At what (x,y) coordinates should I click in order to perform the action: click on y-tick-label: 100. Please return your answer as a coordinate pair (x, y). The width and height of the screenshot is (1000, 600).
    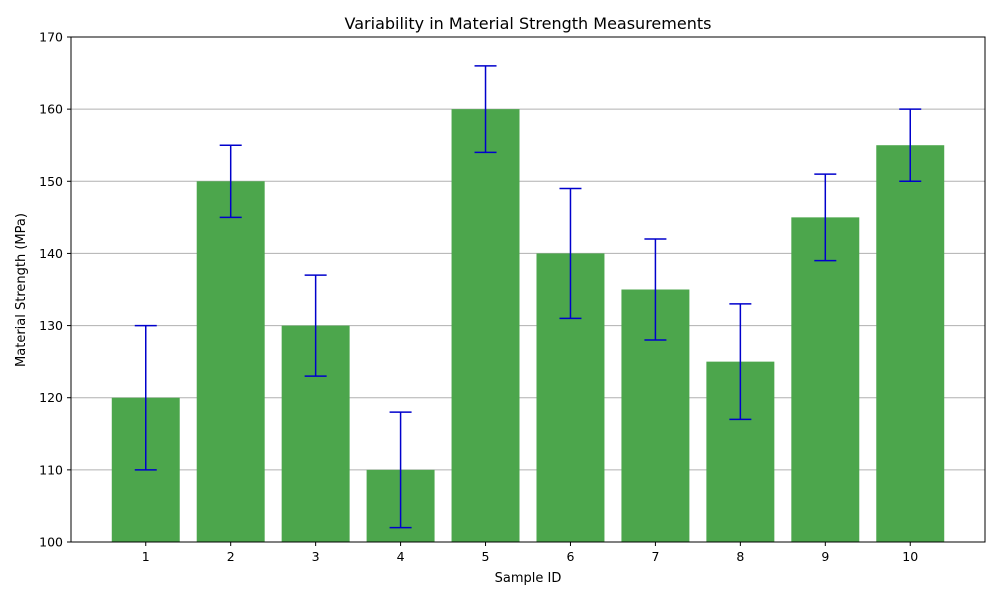
    Looking at the image, I should click on (51, 542).